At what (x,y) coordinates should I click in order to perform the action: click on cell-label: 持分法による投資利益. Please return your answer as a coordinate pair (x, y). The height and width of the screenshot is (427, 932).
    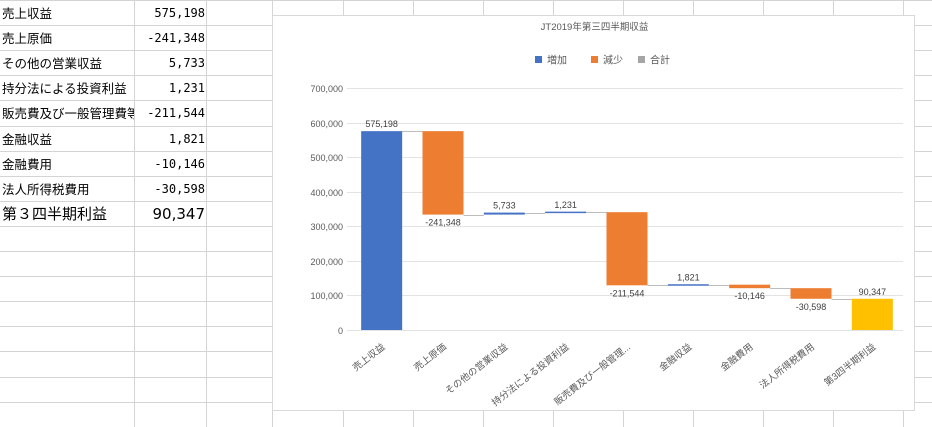
    Looking at the image, I should click on (64, 88).